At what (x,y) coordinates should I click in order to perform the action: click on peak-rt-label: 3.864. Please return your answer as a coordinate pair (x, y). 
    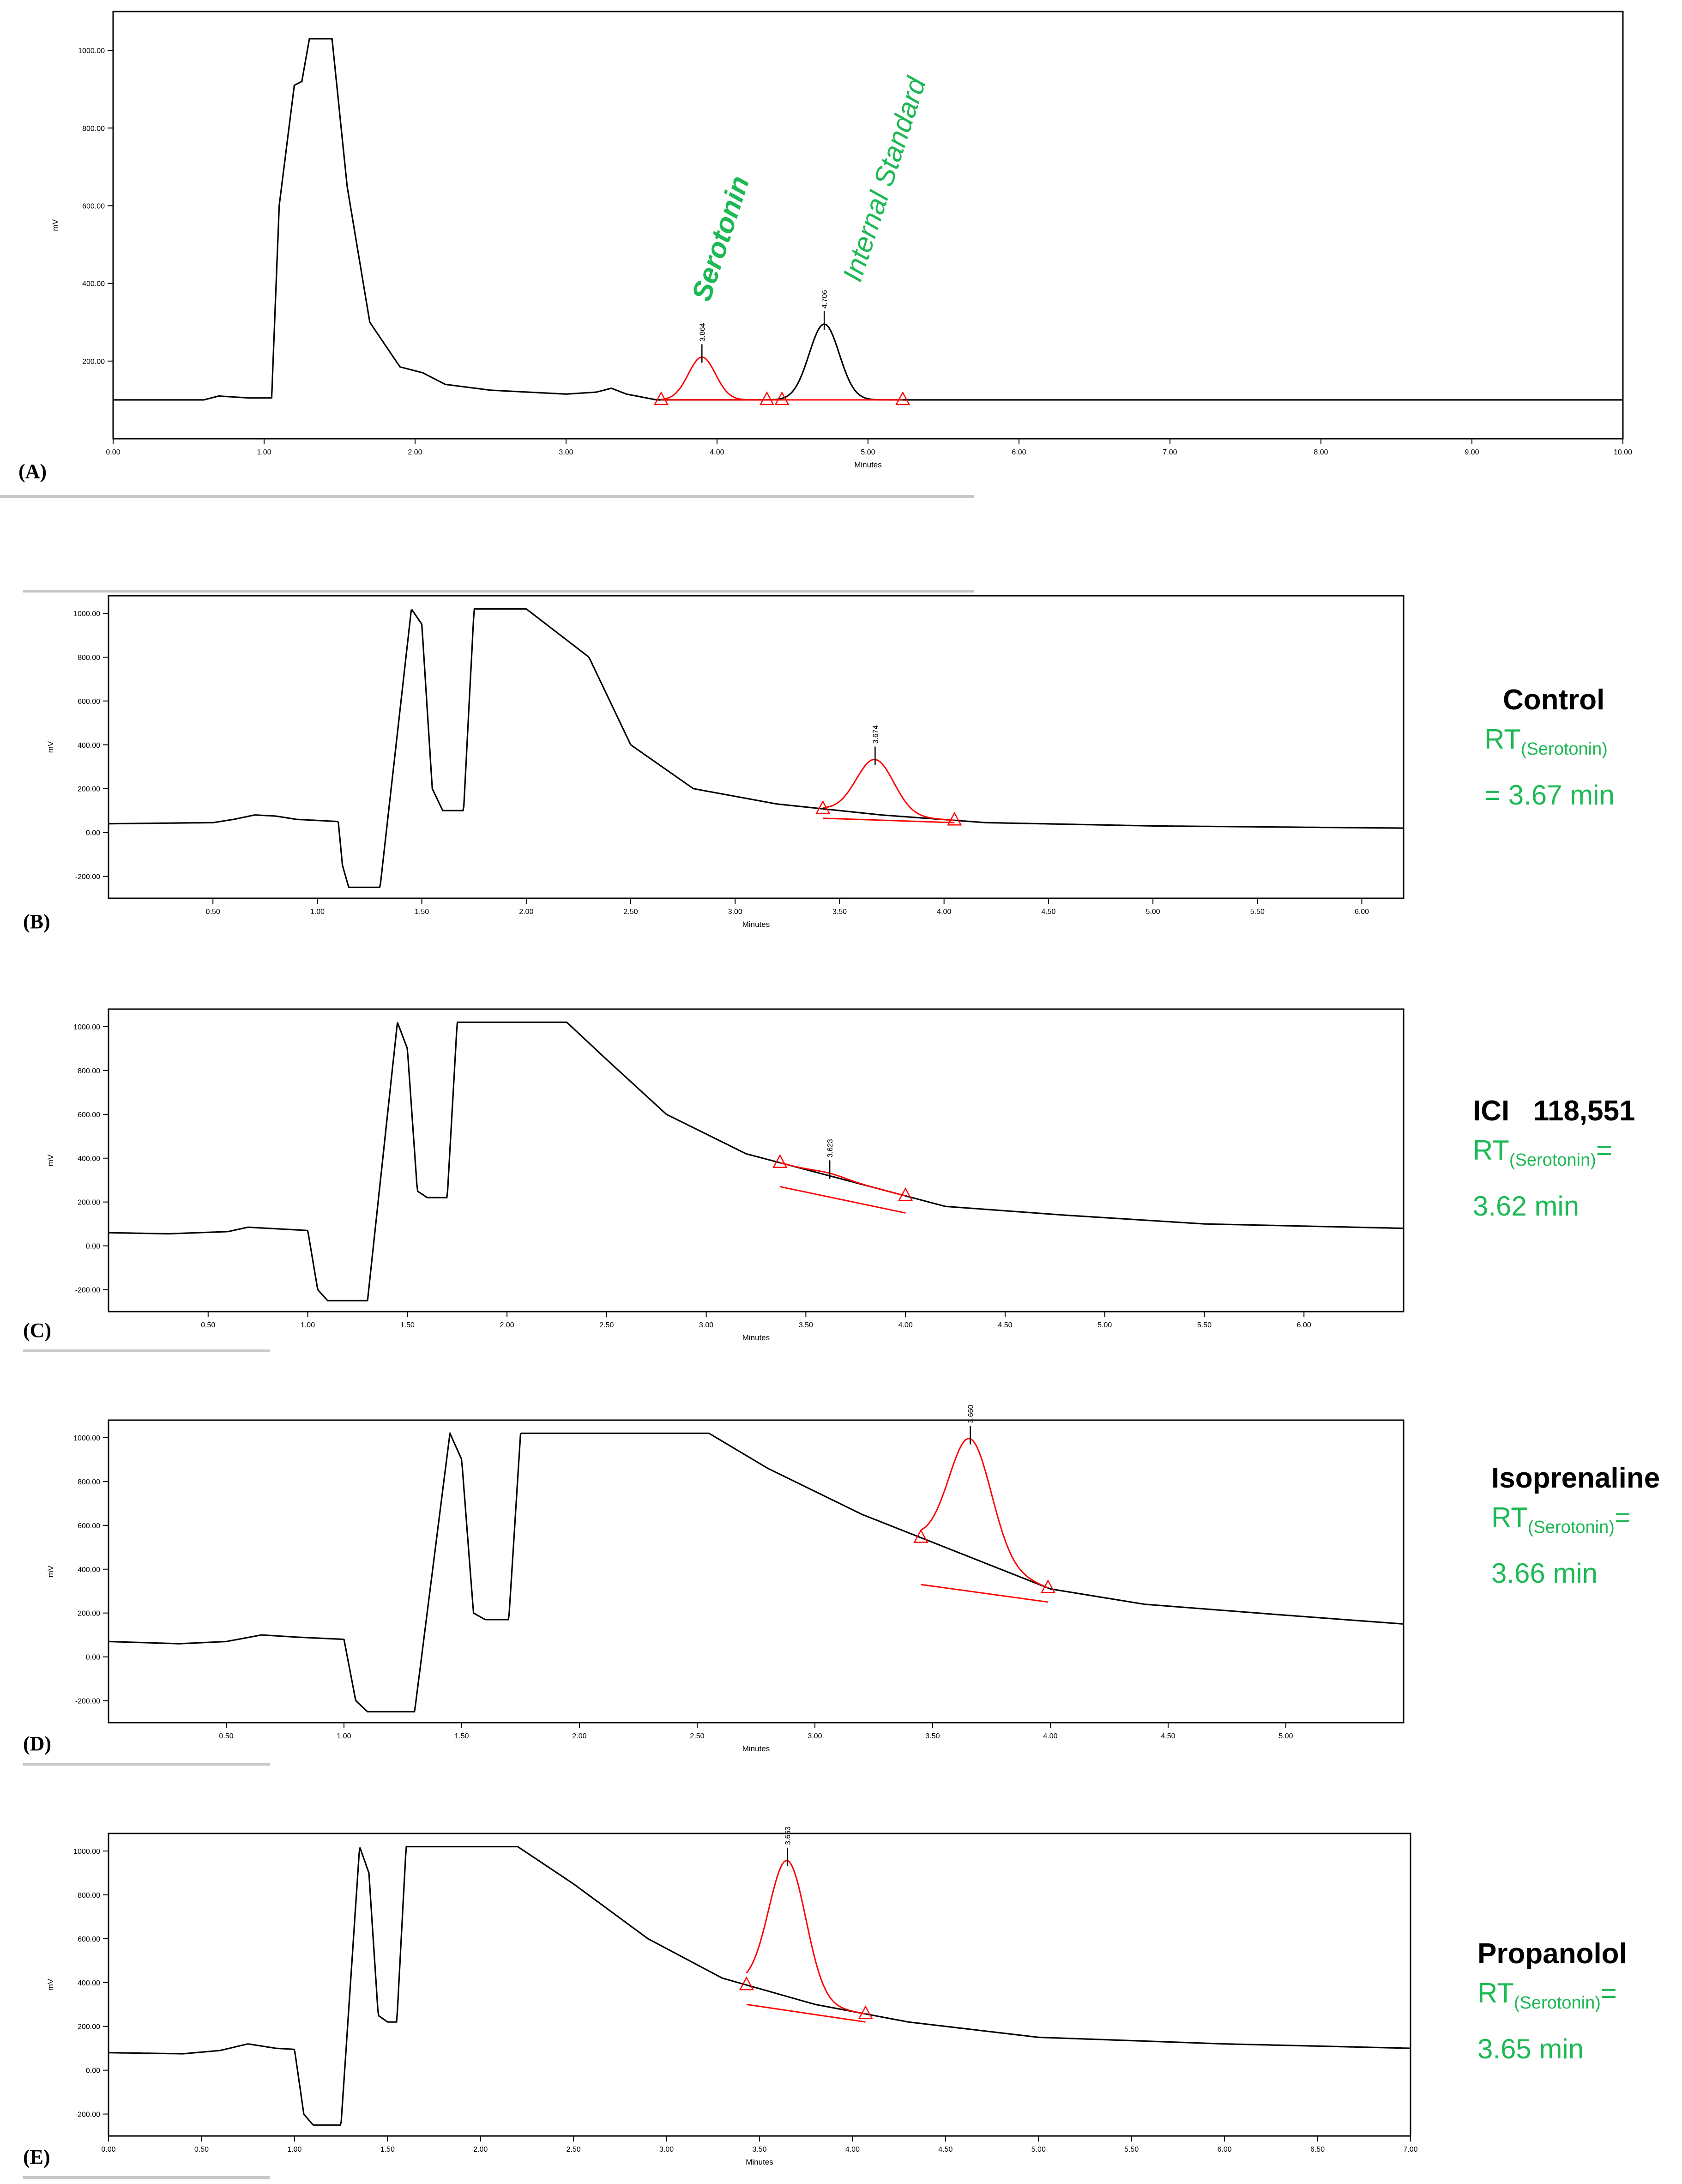
    Looking at the image, I should click on (702, 332).